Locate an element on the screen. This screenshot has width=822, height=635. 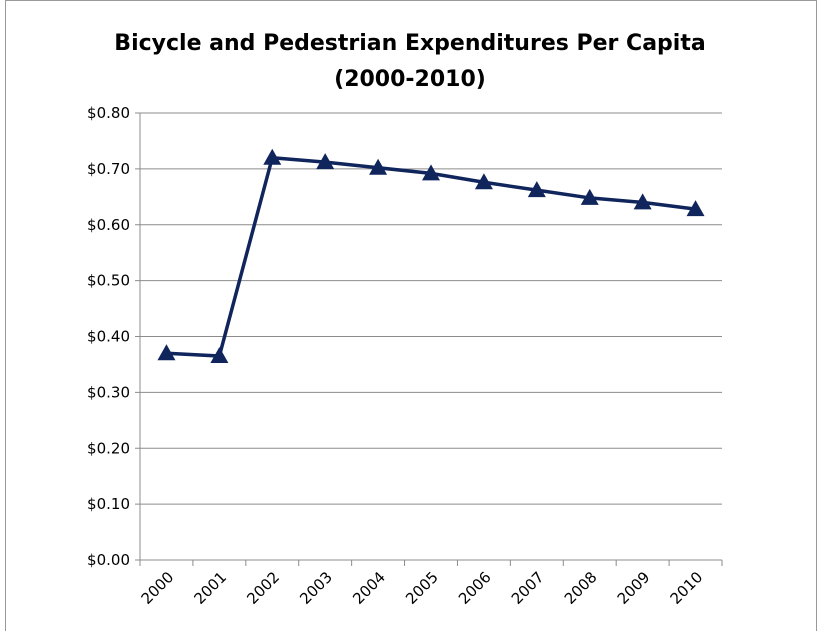
y-tick-label: $0.20 is located at coordinates (108, 448).